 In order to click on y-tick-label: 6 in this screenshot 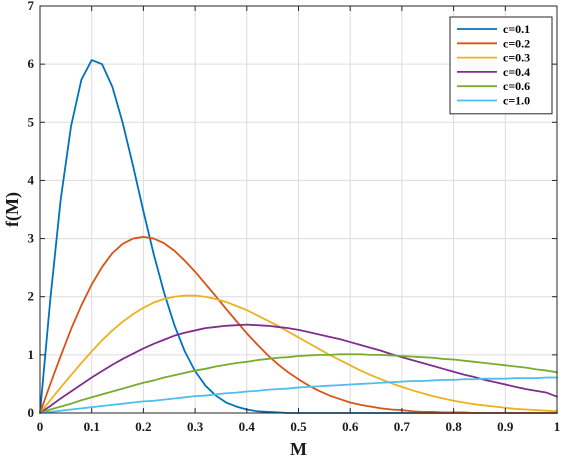, I will do `click(31, 63)`.